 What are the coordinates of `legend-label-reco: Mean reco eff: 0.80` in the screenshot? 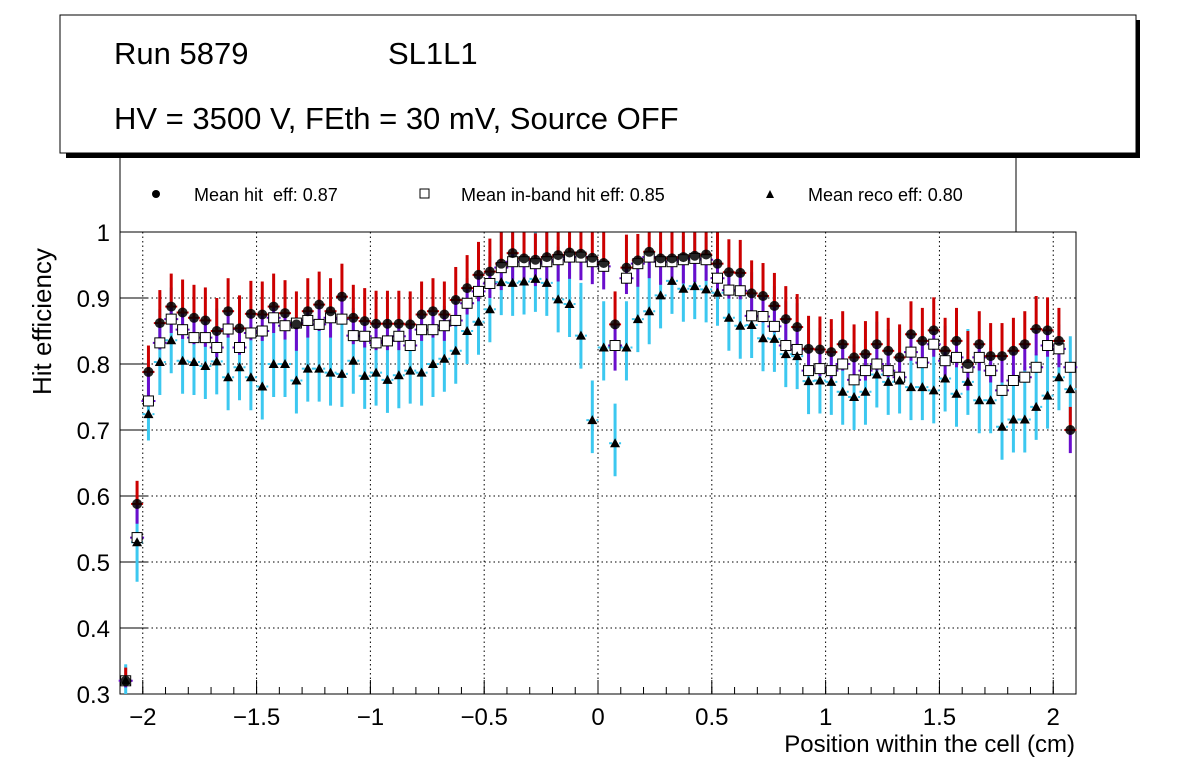 It's located at (885, 195).